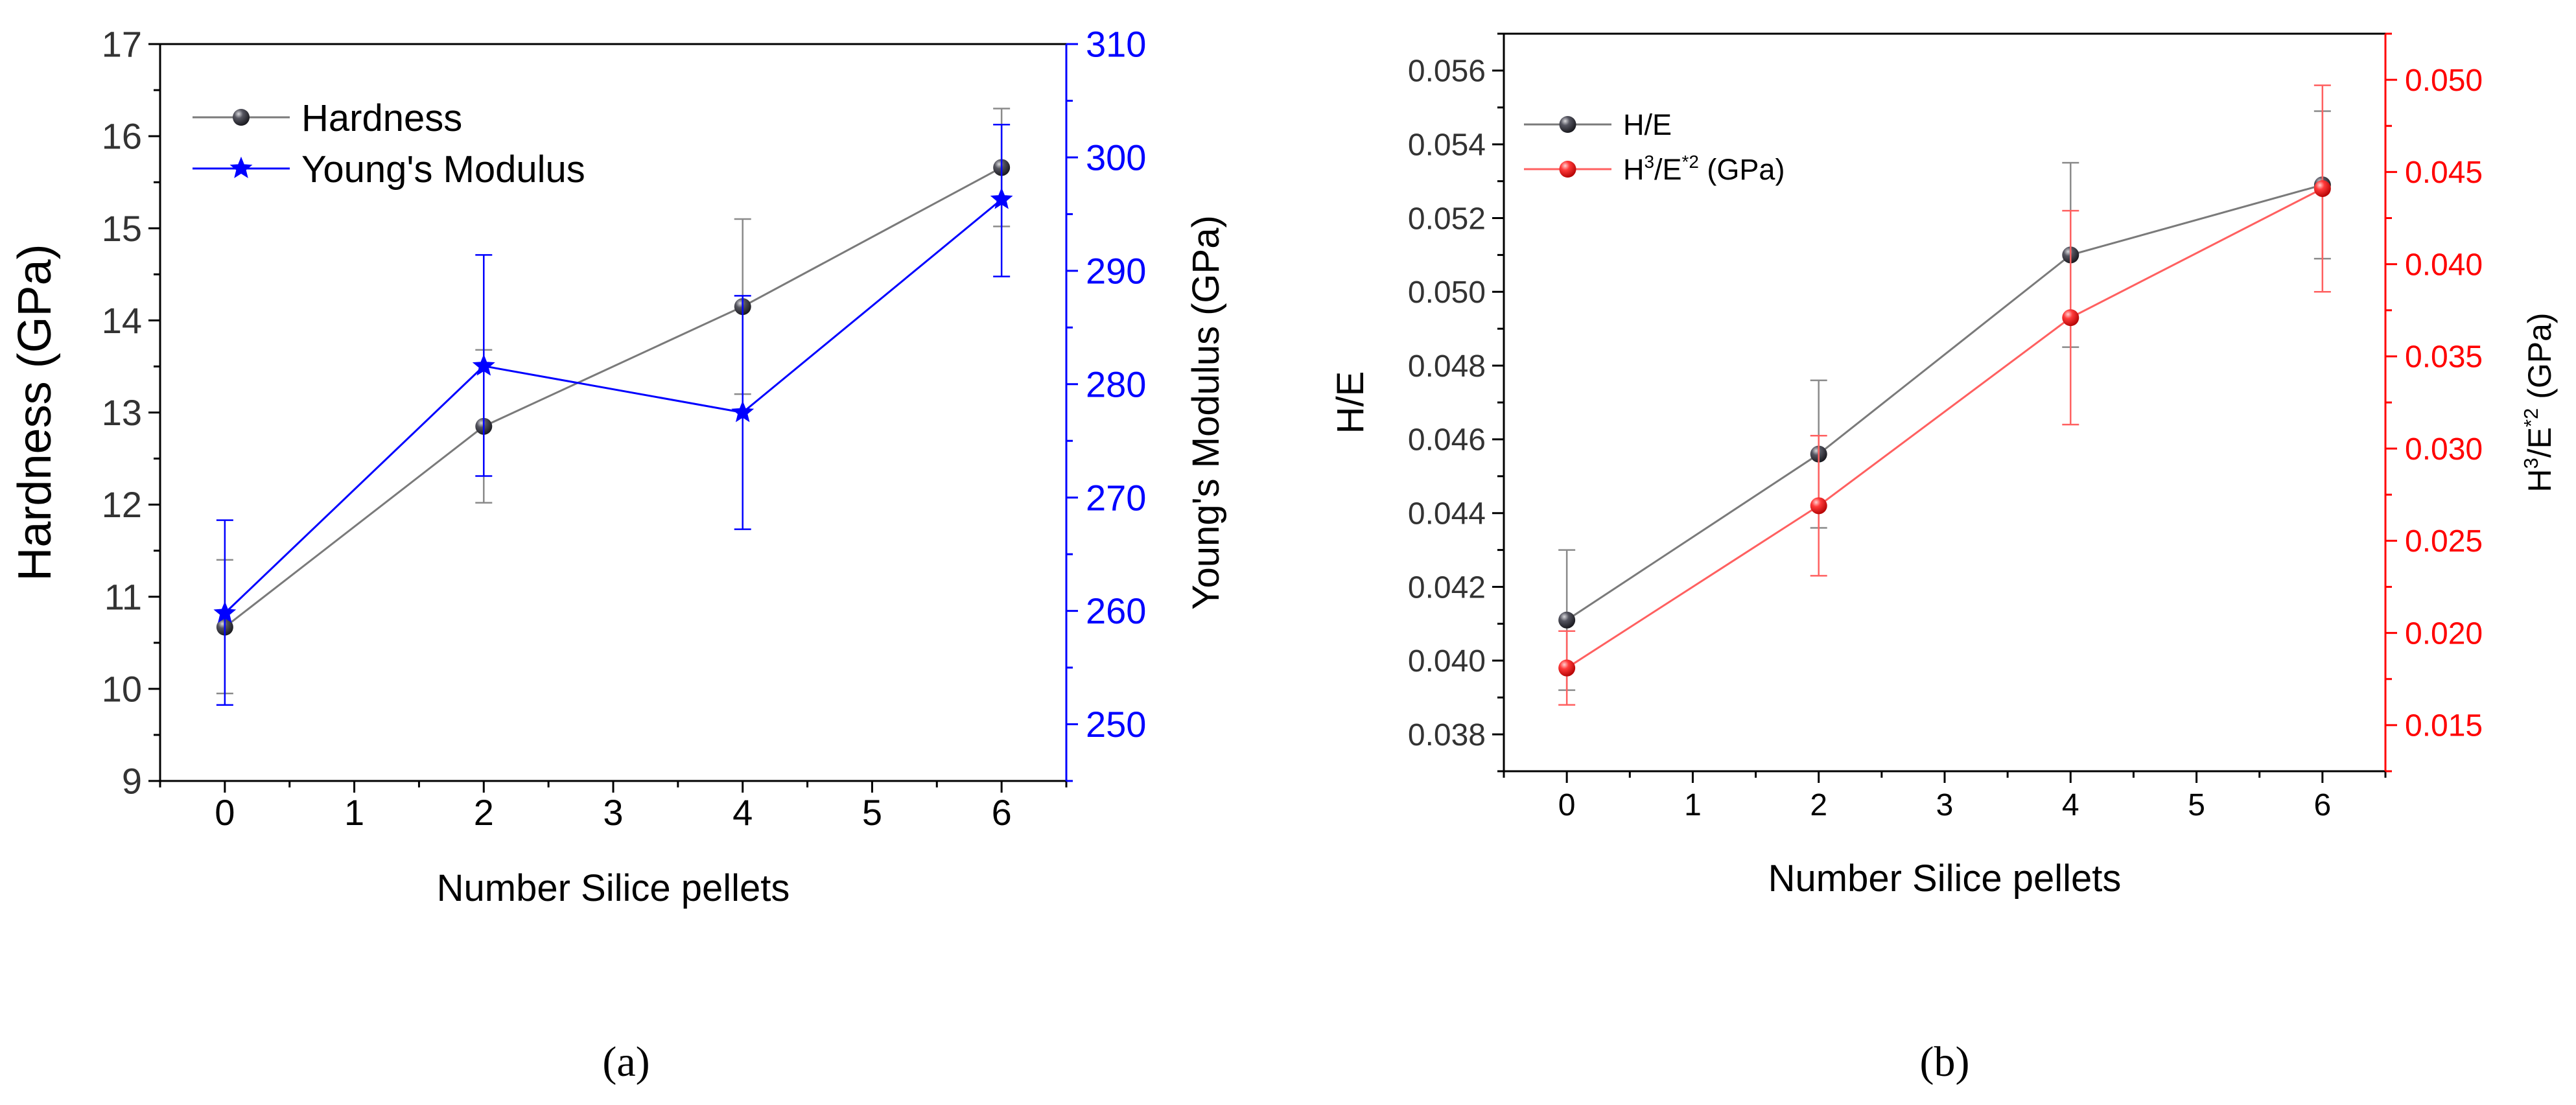 The image size is (2576, 1105). I want to click on right-tick-label: 0.020, so click(2444, 633).